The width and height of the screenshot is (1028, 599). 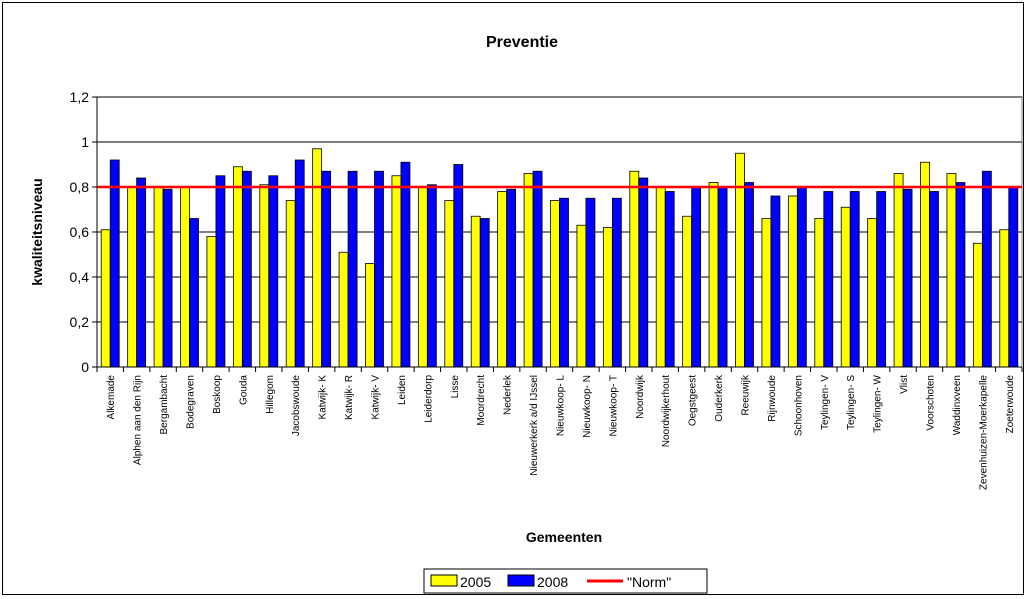 I want to click on x-axis-title: Gemeenten, so click(x=564, y=537).